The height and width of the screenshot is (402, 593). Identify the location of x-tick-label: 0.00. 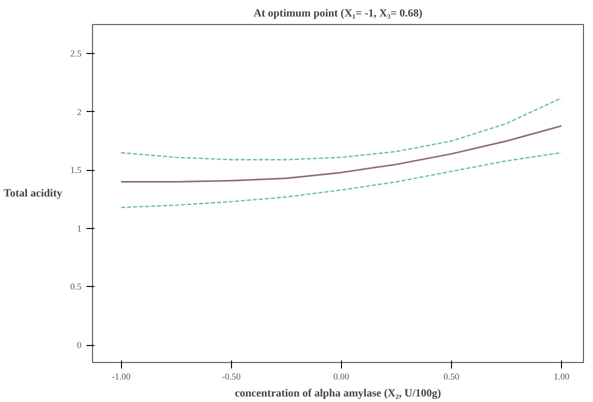
(341, 377).